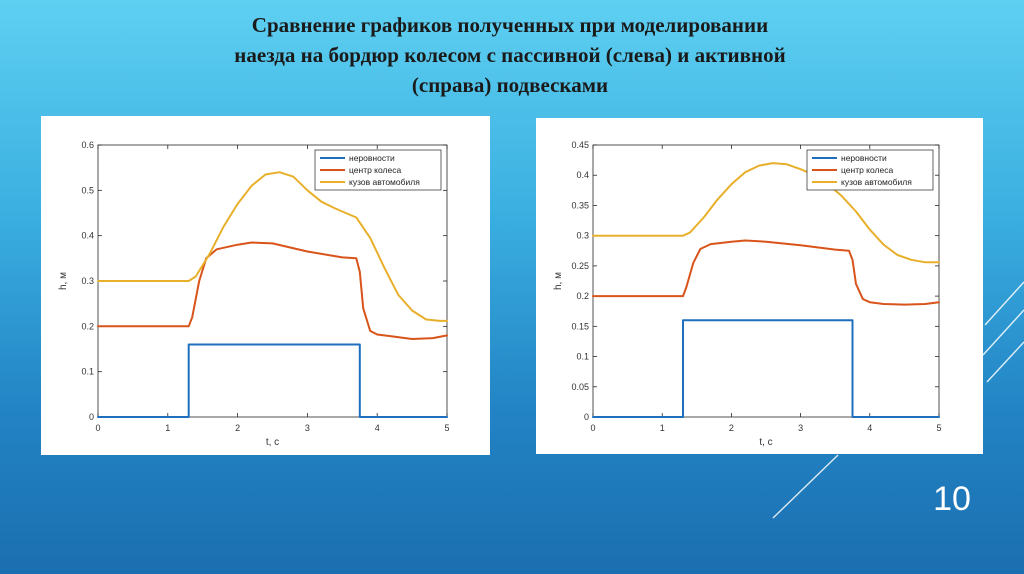  I want to click on y-tick-label: 0.45, so click(580, 145).